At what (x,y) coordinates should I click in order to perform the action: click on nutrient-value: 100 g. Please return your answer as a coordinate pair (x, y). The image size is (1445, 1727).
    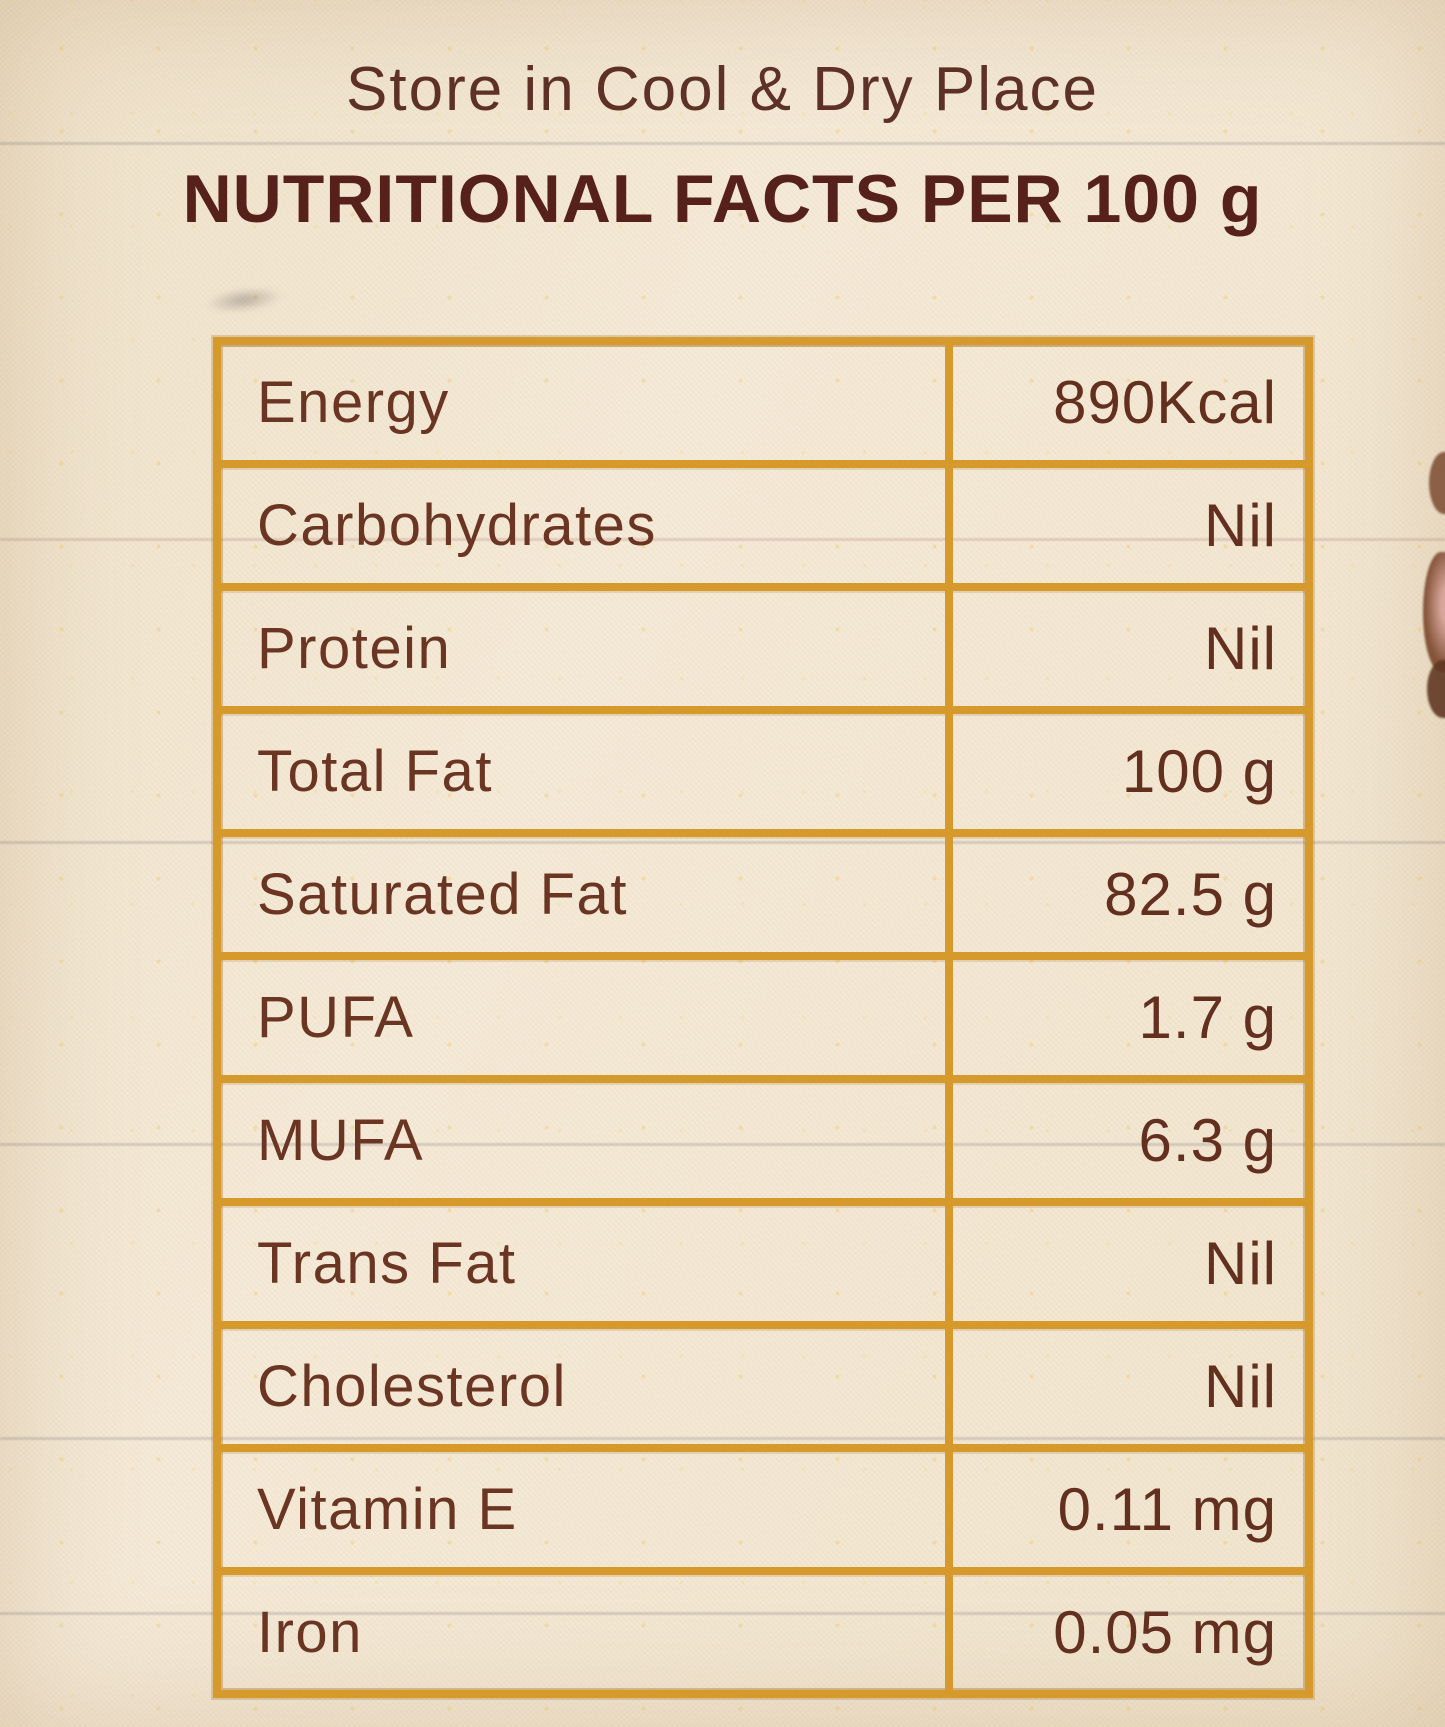
    Looking at the image, I should click on (1199, 771).